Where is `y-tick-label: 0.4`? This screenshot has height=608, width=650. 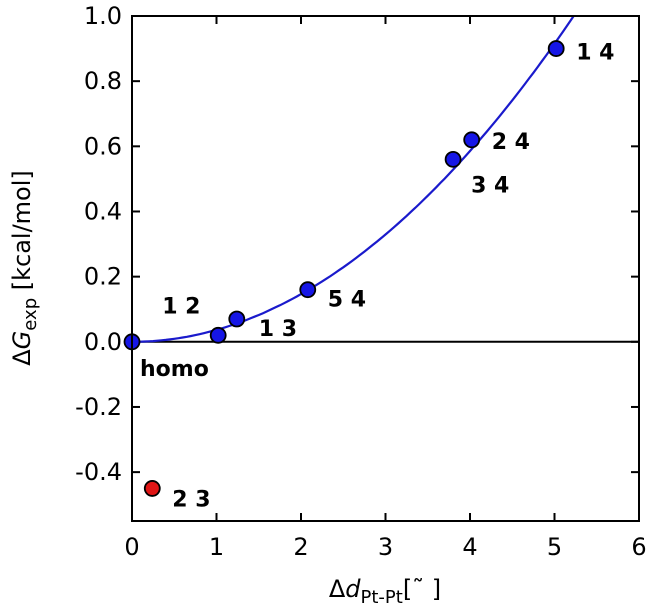
y-tick-label: 0.4 is located at coordinates (103, 211).